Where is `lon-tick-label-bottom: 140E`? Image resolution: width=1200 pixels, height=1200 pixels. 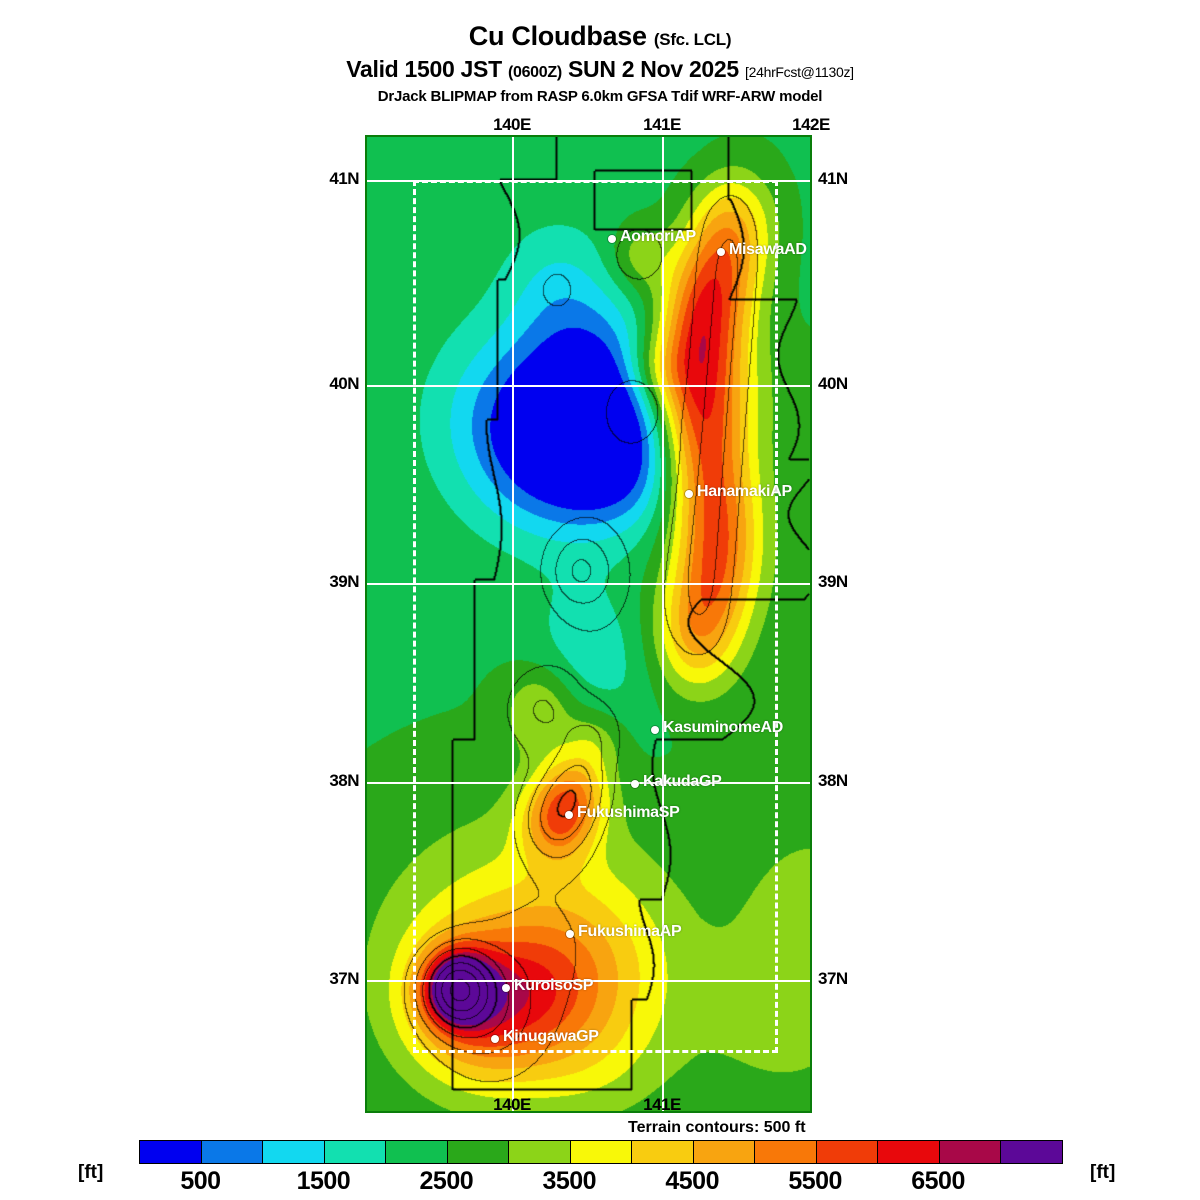
lon-tick-label-bottom: 140E is located at coordinates (512, 1104).